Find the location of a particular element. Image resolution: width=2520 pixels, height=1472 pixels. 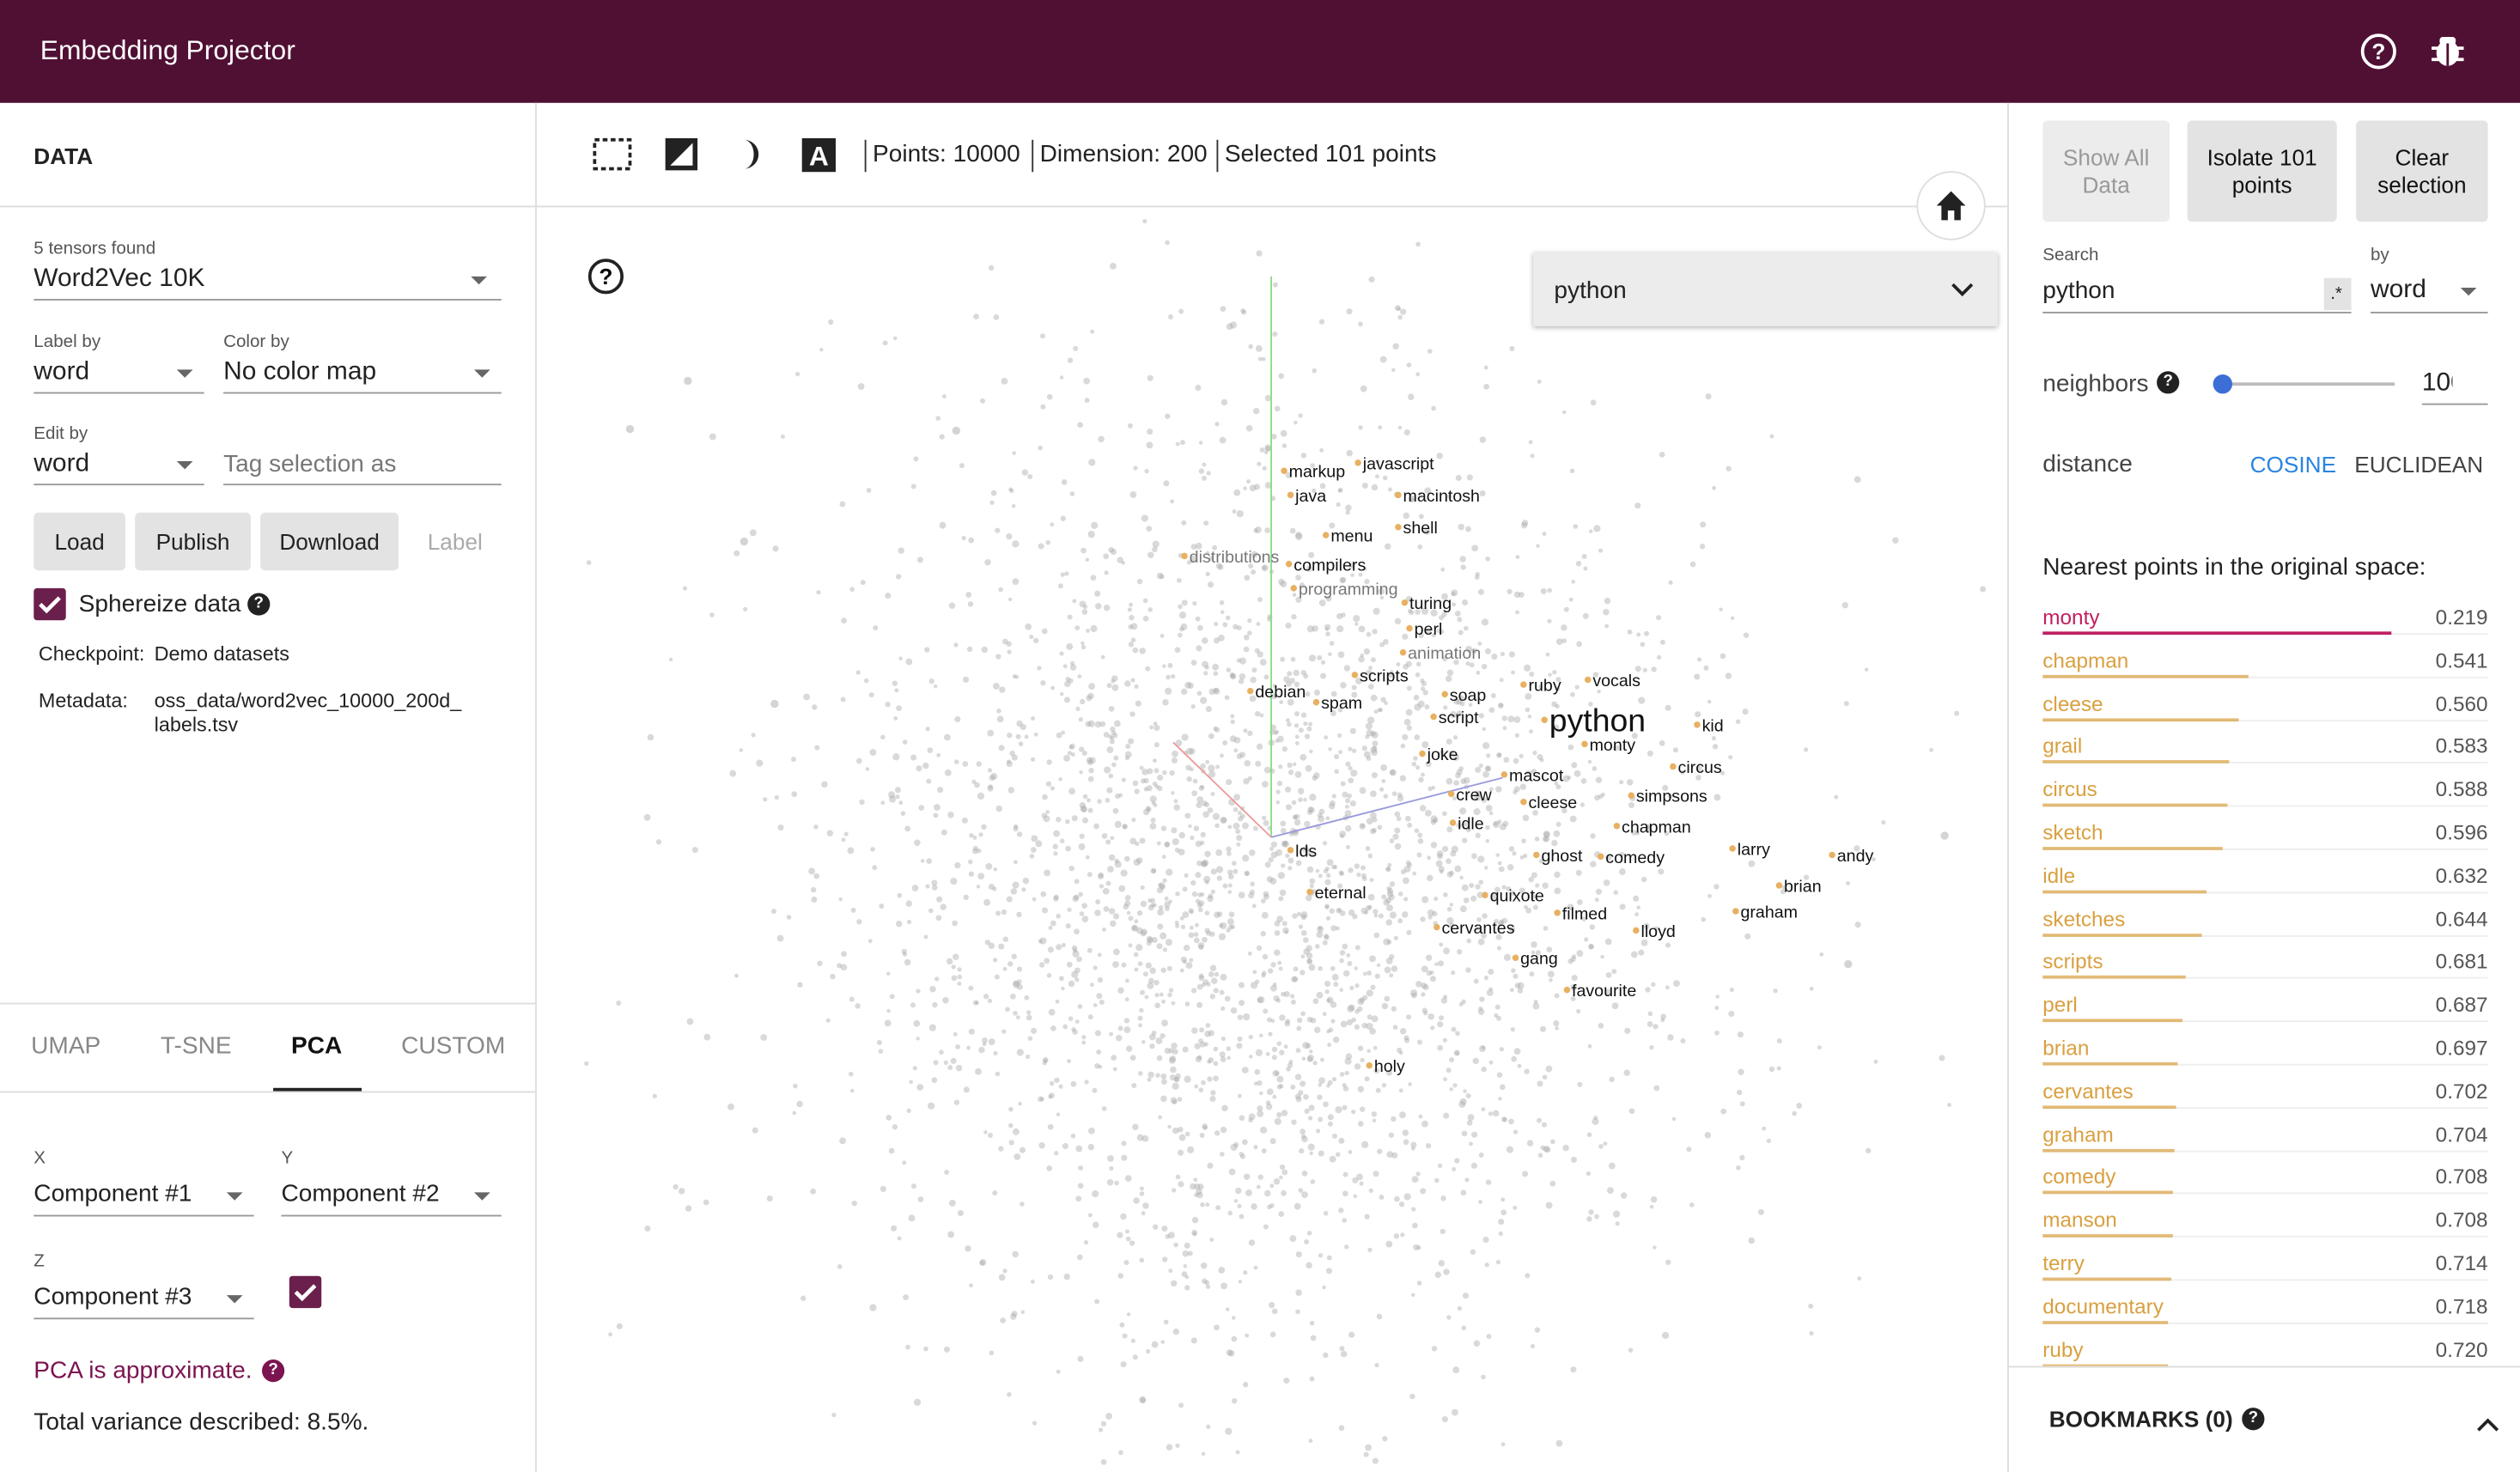

select: No color map is located at coordinates (300, 372).